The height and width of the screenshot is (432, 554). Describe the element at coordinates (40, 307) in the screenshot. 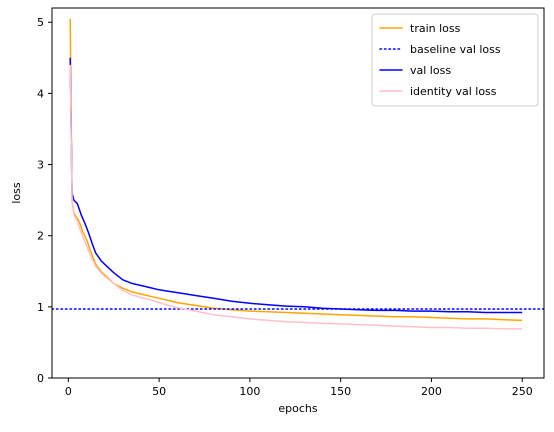

I see `y-tick-label: 1` at that location.